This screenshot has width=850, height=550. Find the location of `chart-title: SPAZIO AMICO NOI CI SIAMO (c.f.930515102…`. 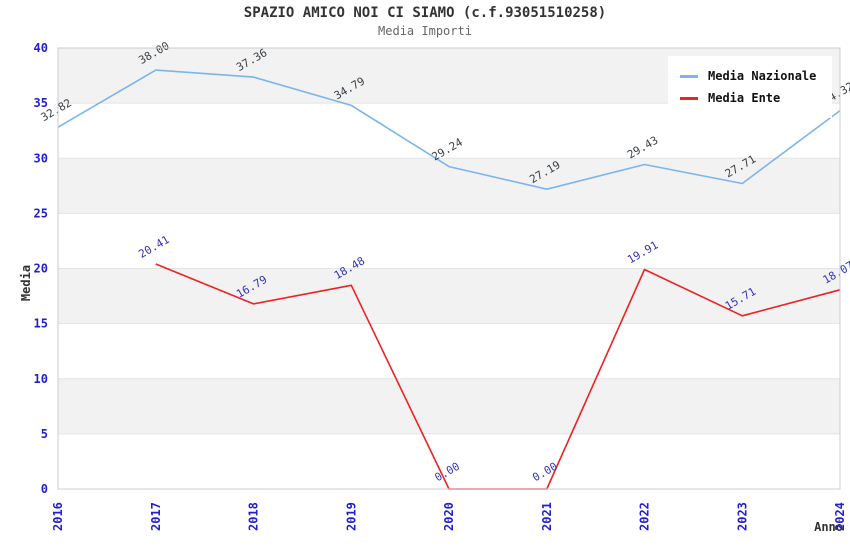

chart-title: SPAZIO AMICO NOI CI SIAMO (c.f.930515102… is located at coordinates (425, 13).